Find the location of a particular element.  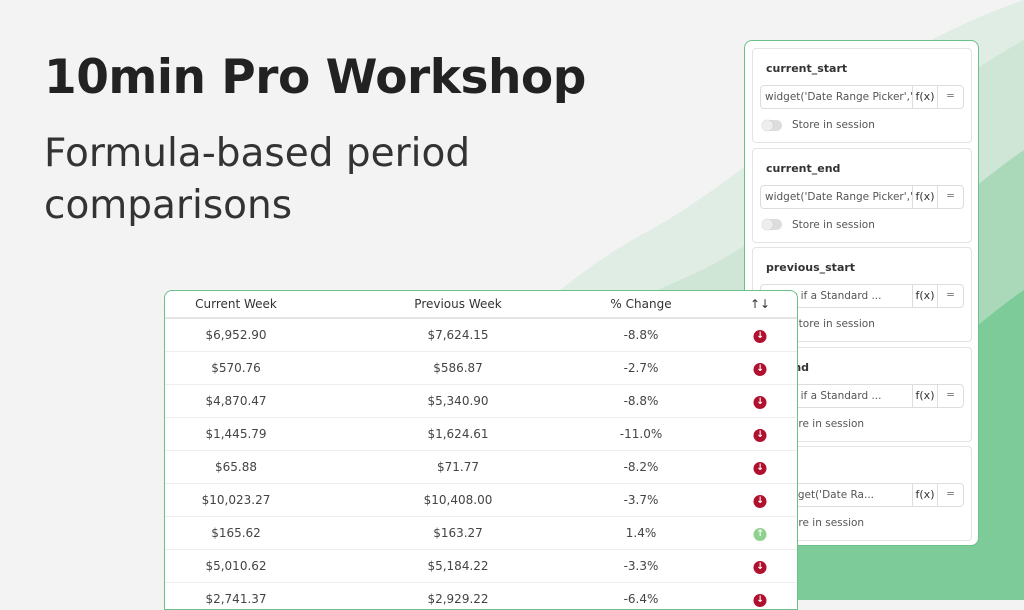

table-cell: $7,624.15 is located at coordinates (458, 335).